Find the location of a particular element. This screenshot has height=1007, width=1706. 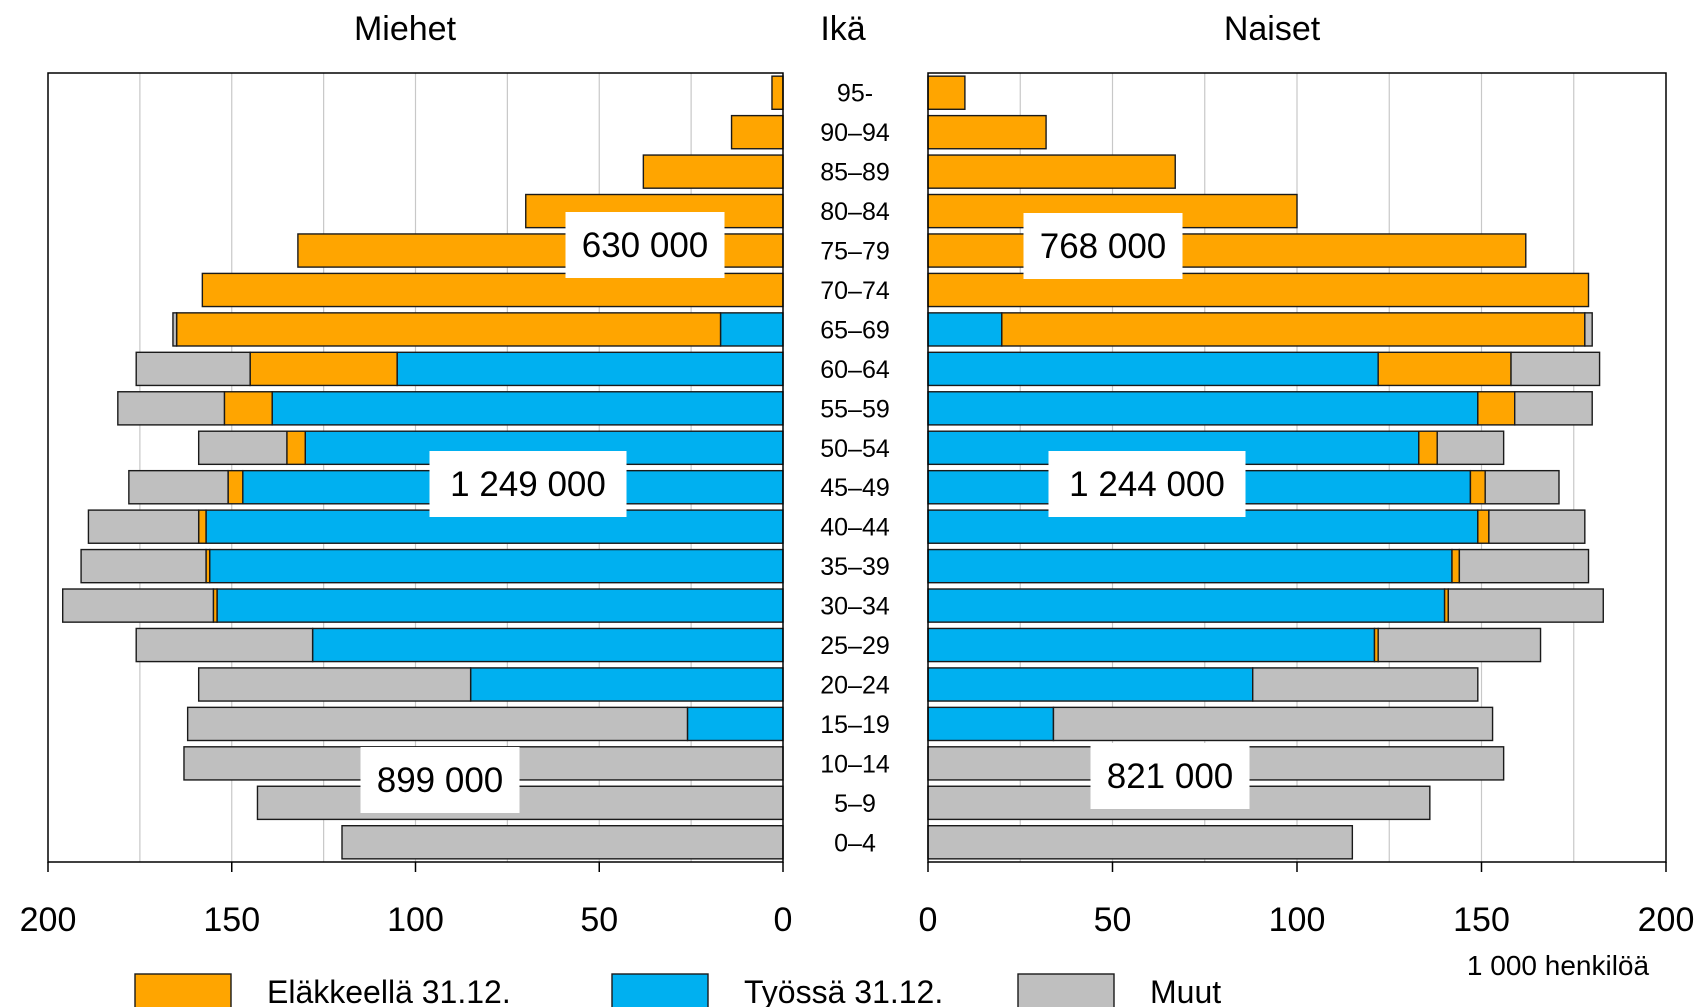

tick-label-women-0: 0 is located at coordinates (928, 920).